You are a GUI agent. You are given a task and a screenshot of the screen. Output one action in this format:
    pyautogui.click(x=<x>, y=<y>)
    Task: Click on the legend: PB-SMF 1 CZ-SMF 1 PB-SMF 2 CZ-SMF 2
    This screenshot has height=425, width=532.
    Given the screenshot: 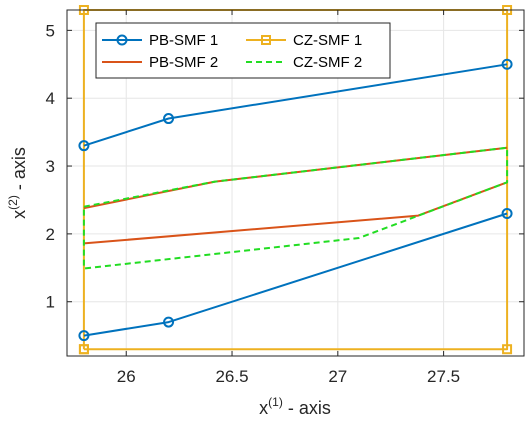 What is the action you would take?
    pyautogui.click(x=243, y=50)
    